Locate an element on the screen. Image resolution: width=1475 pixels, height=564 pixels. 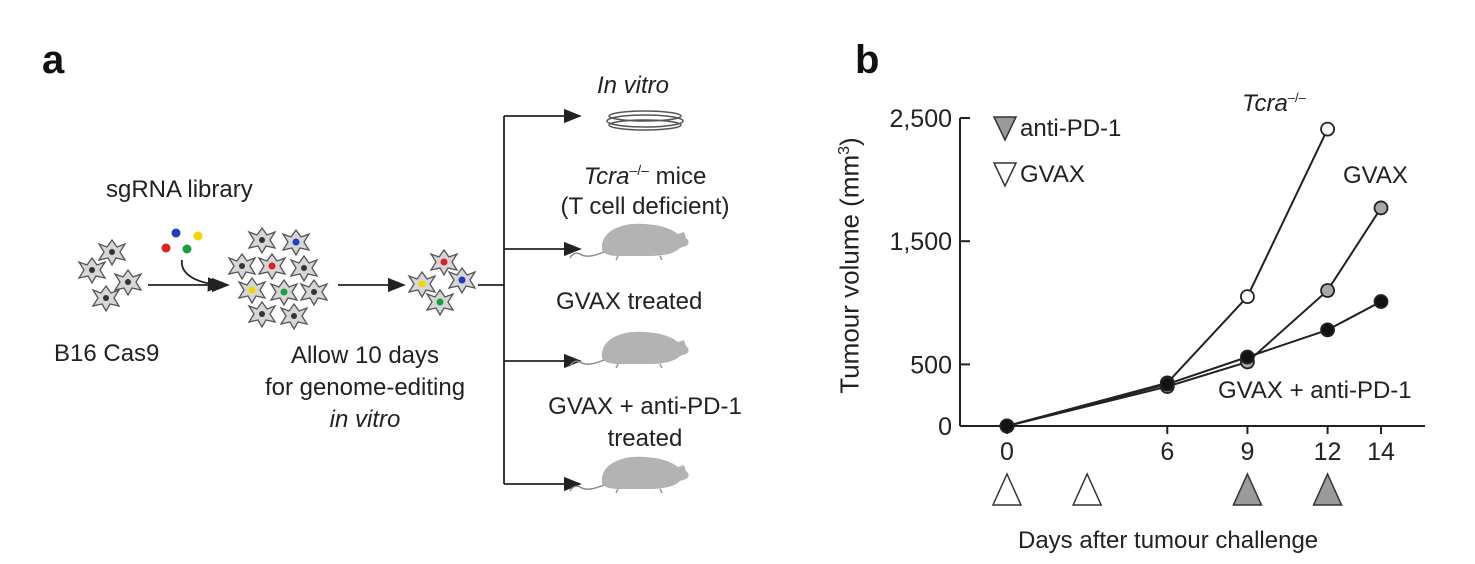
series-line is located at coordinates (1194, 363).